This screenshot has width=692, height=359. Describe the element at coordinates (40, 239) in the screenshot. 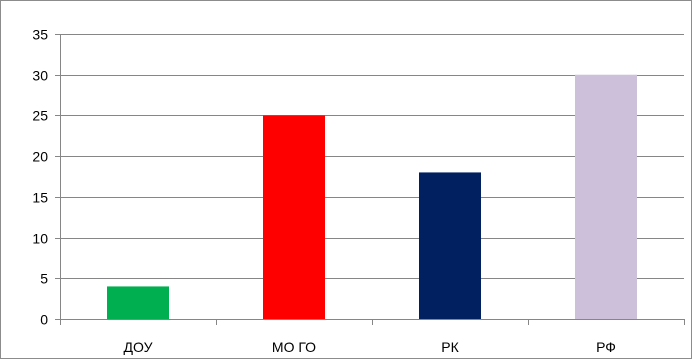

I see `y-tick-label: 10` at that location.